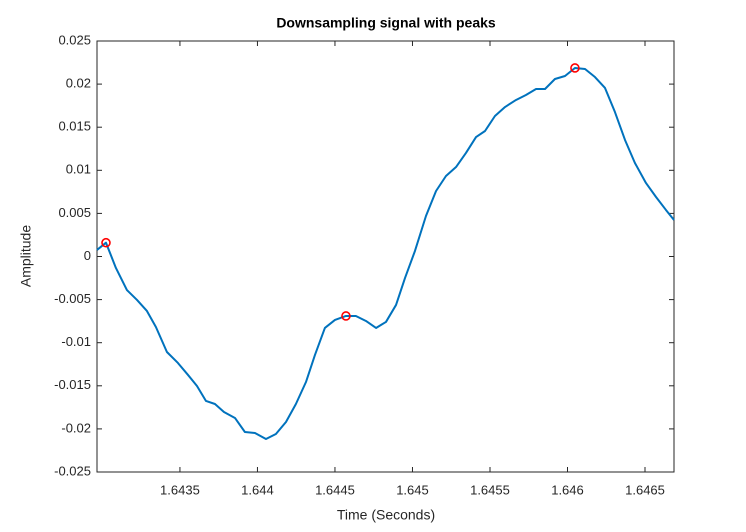  I want to click on y-tick-label: -0.025, so click(72, 470).